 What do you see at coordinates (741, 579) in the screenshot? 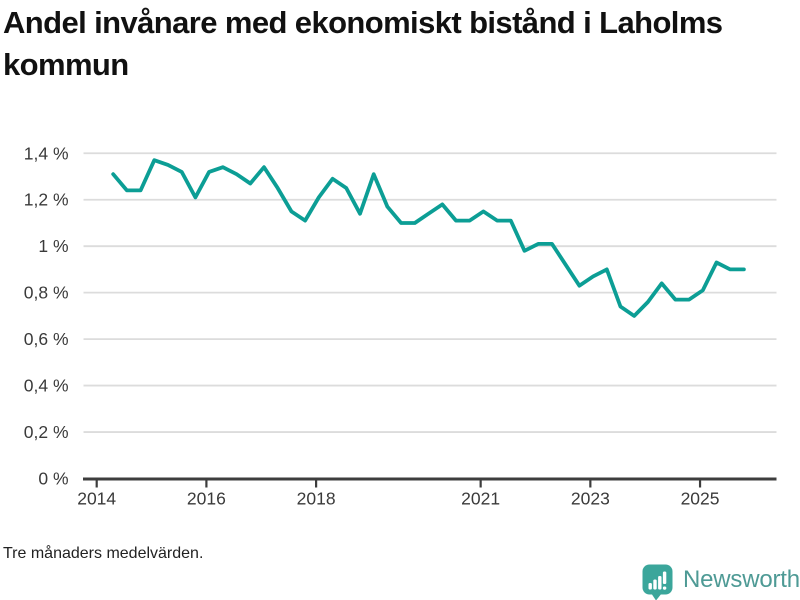
I see `newsworthy-logo-text: Newsworthy` at bounding box center [741, 579].